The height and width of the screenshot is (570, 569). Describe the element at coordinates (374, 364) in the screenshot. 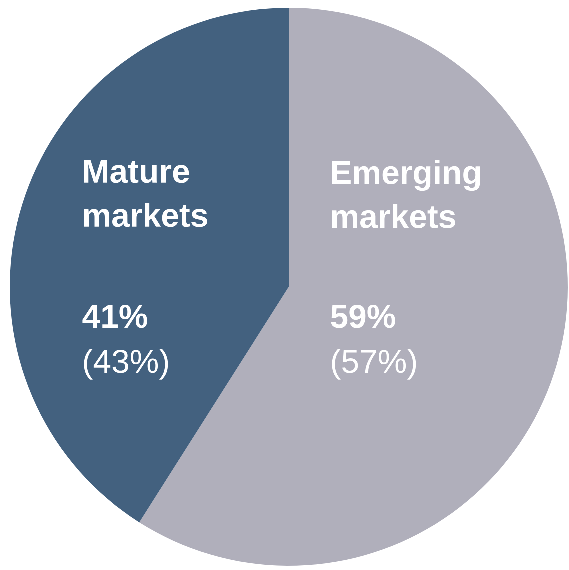

I see `text: (57%)` at that location.